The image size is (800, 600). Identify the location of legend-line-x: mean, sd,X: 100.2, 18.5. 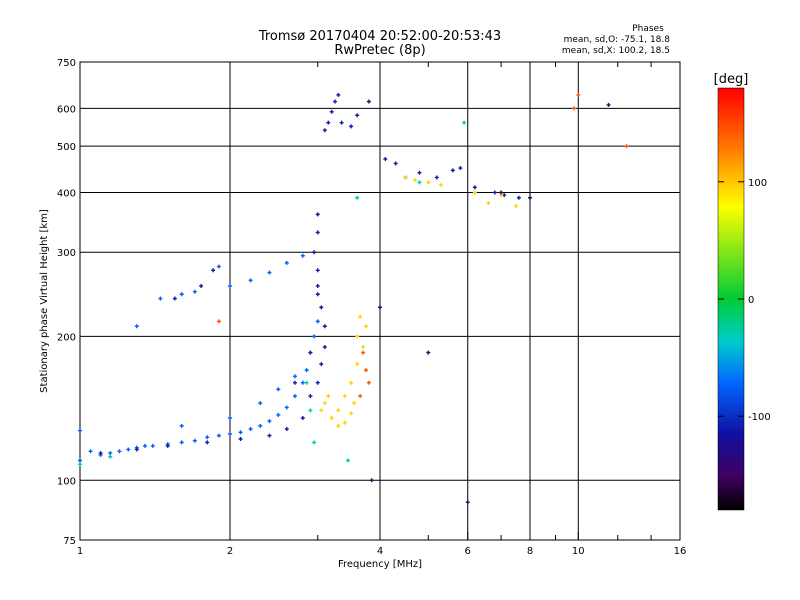
(616, 51).